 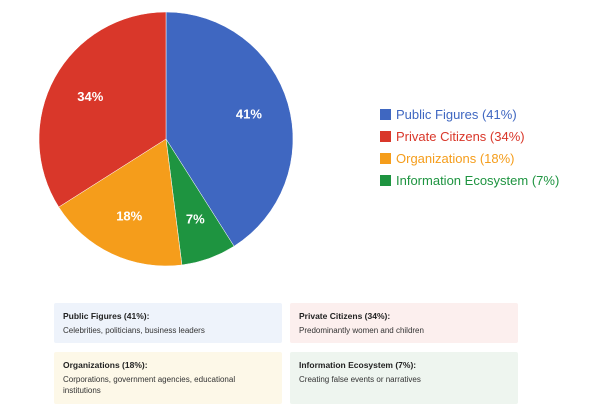 What do you see at coordinates (129, 216) in the screenshot?
I see `pie-label-organizations: 18%` at bounding box center [129, 216].